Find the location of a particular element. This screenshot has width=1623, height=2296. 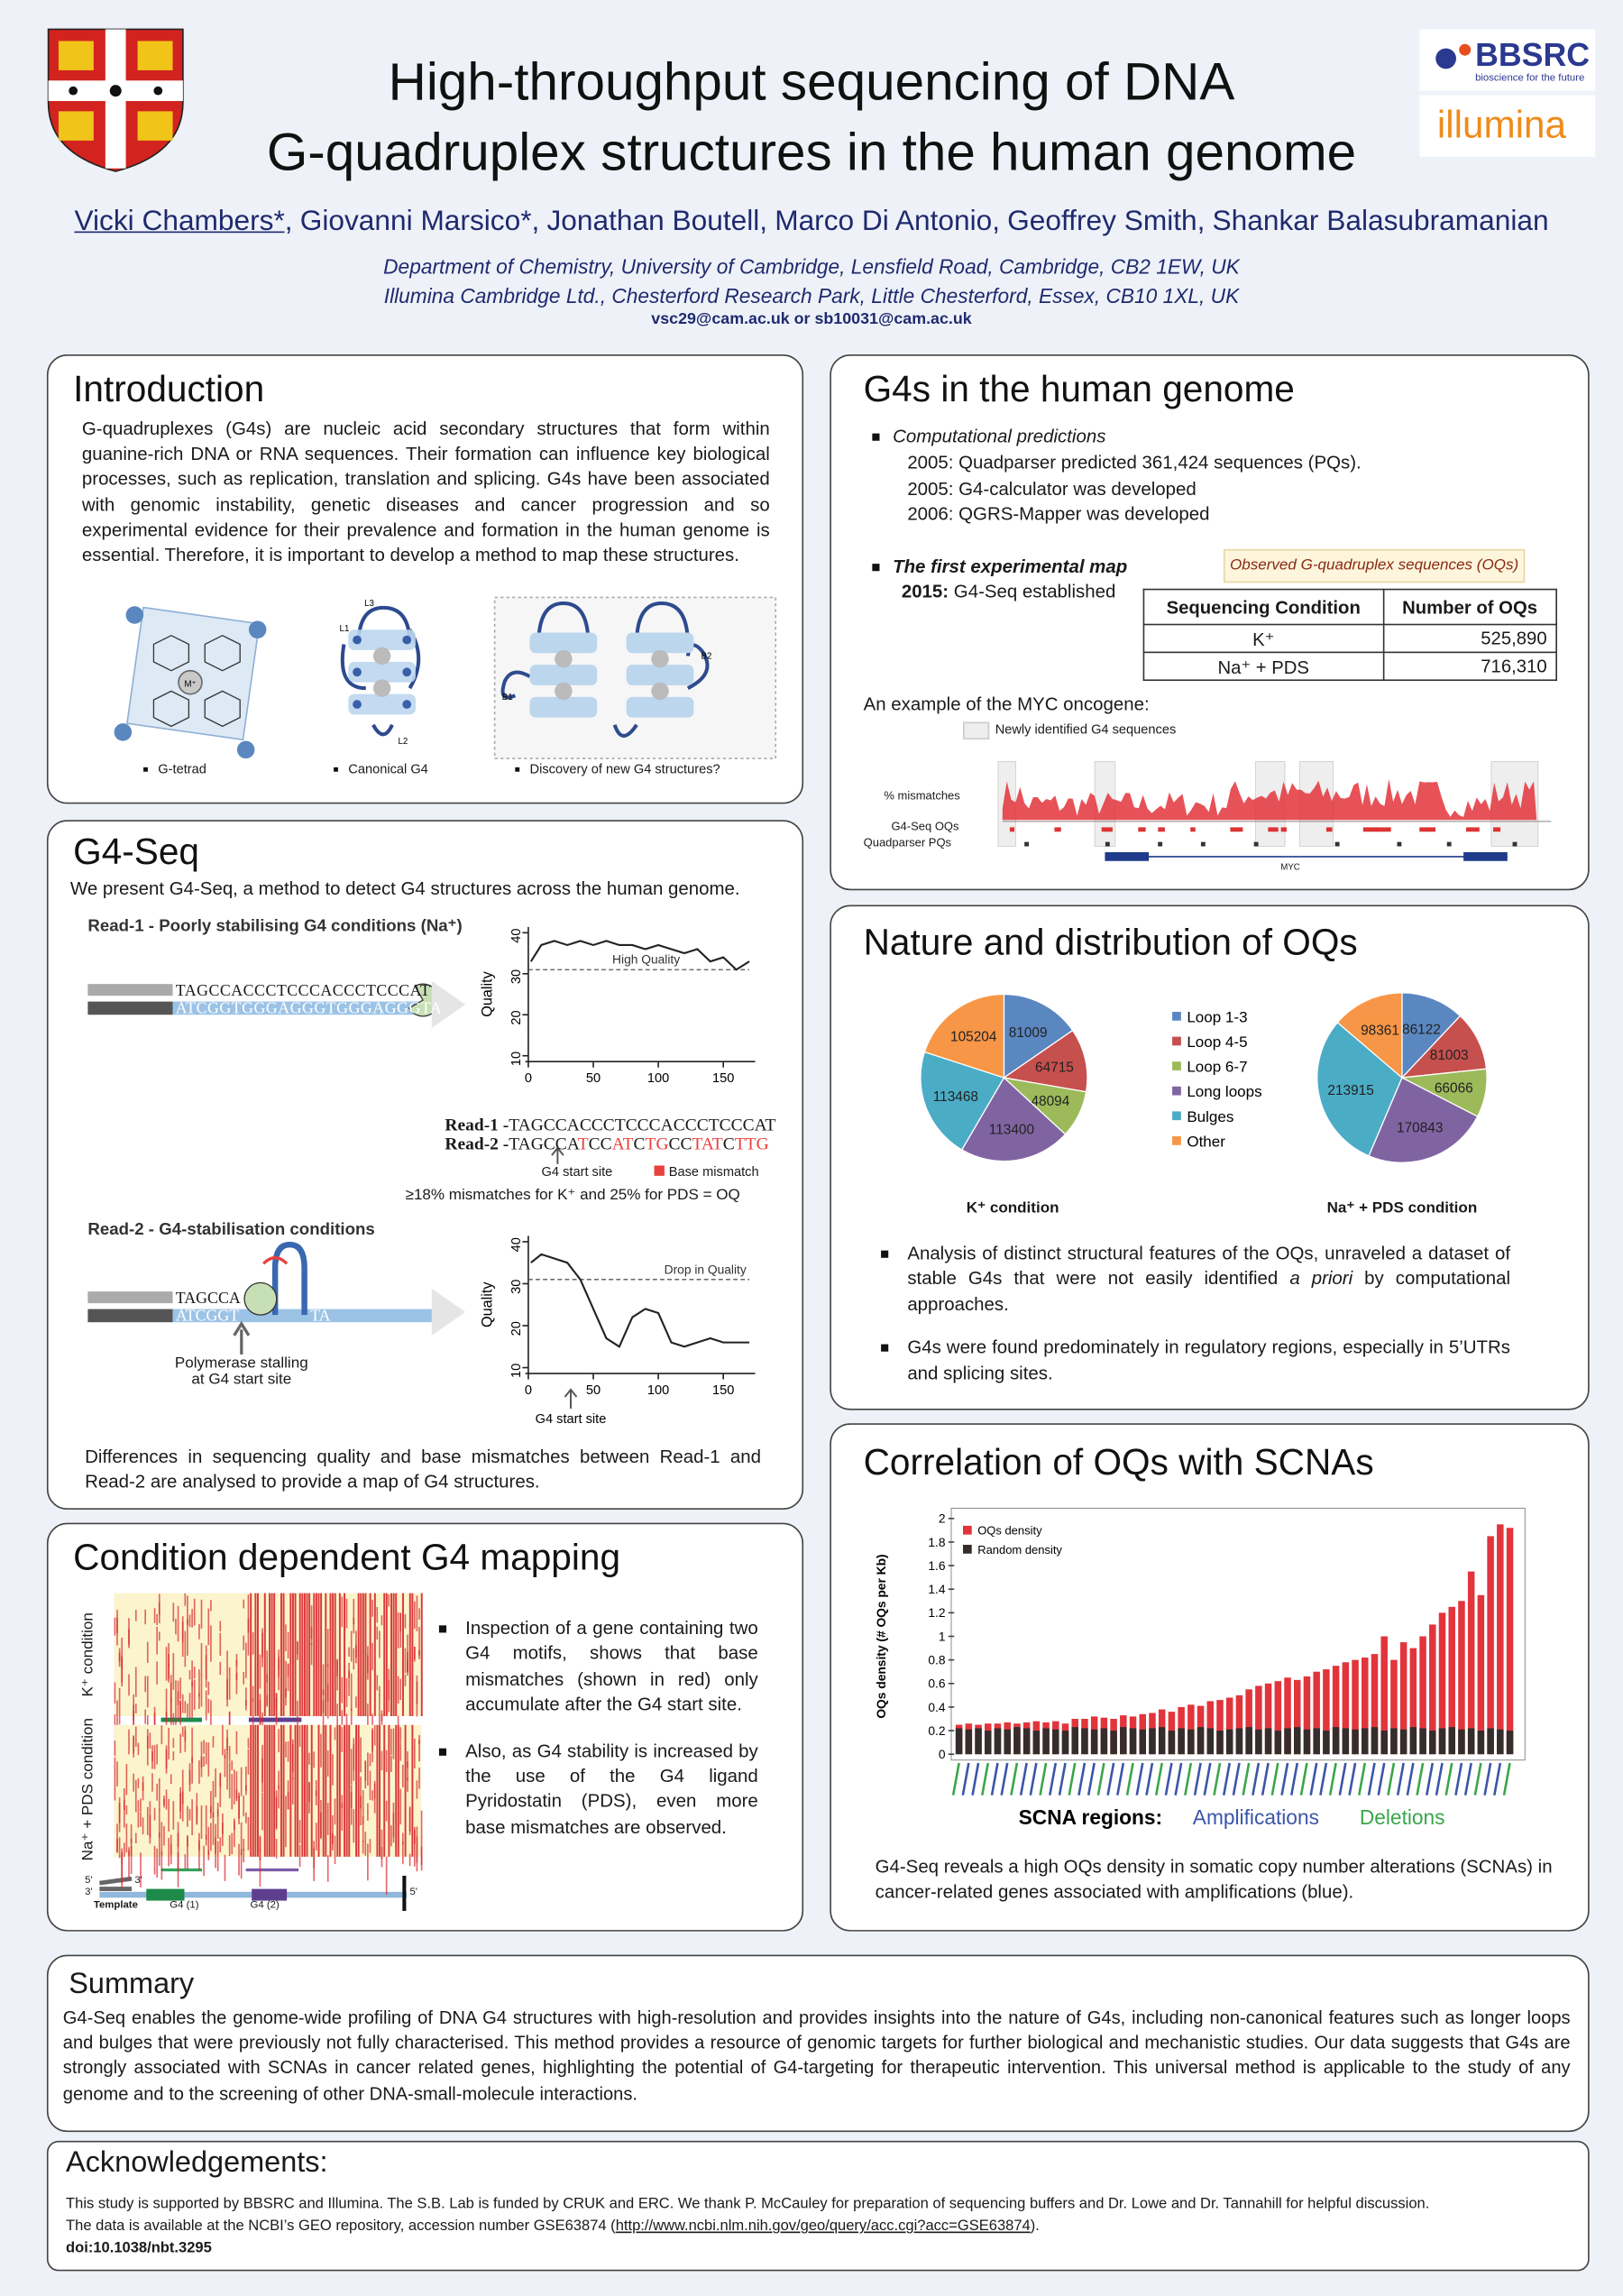

plot-frame is located at coordinates (1238, 1634).